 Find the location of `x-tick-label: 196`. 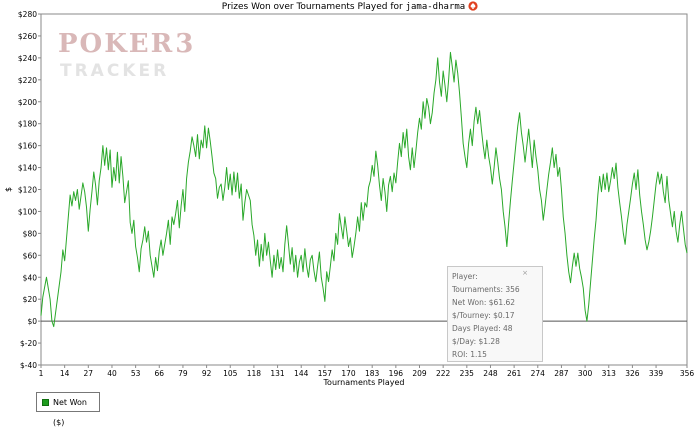

x-tick-label: 196 is located at coordinates (396, 373).